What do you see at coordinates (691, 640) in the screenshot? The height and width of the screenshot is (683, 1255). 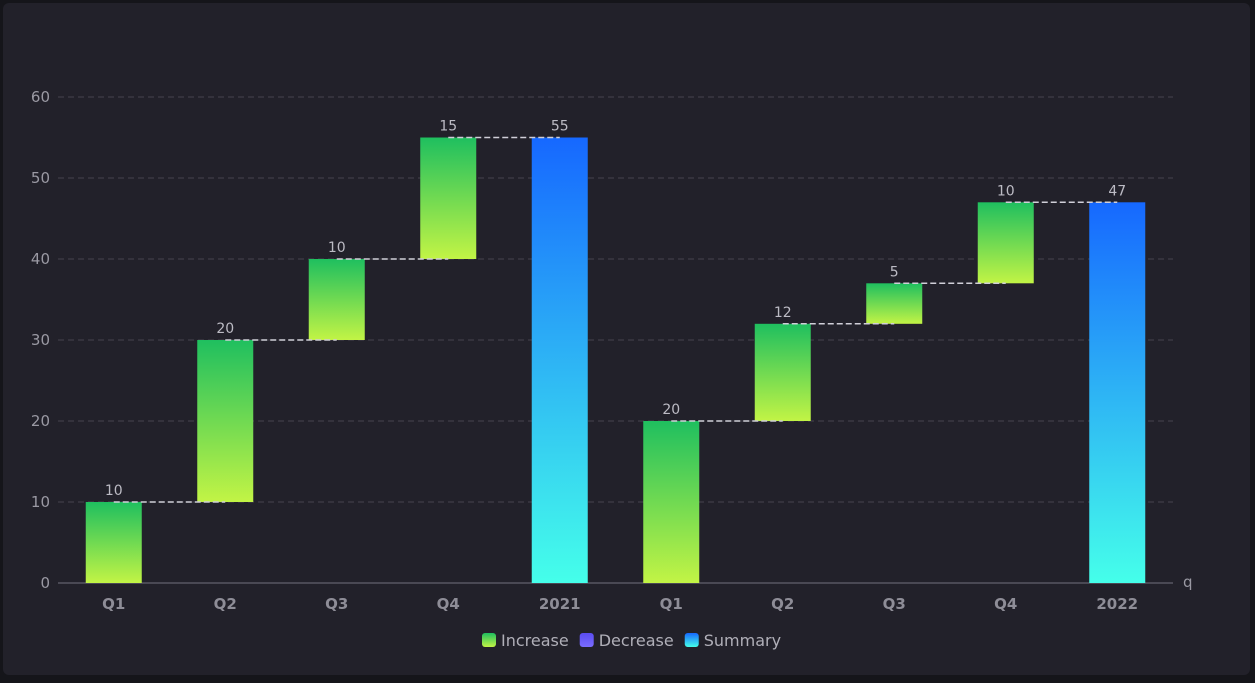 I see `legend-swatch-summary` at bounding box center [691, 640].